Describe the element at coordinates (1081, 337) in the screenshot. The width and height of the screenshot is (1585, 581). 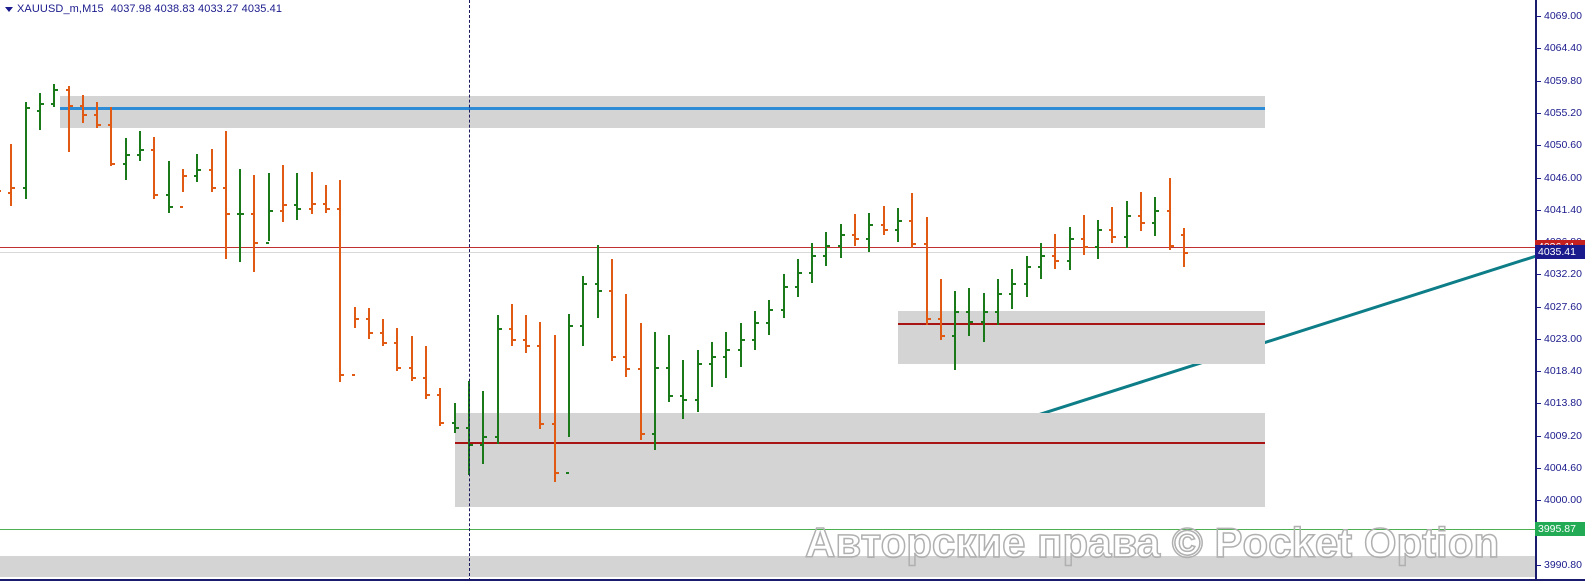
I see `mid-demand-zone` at that location.